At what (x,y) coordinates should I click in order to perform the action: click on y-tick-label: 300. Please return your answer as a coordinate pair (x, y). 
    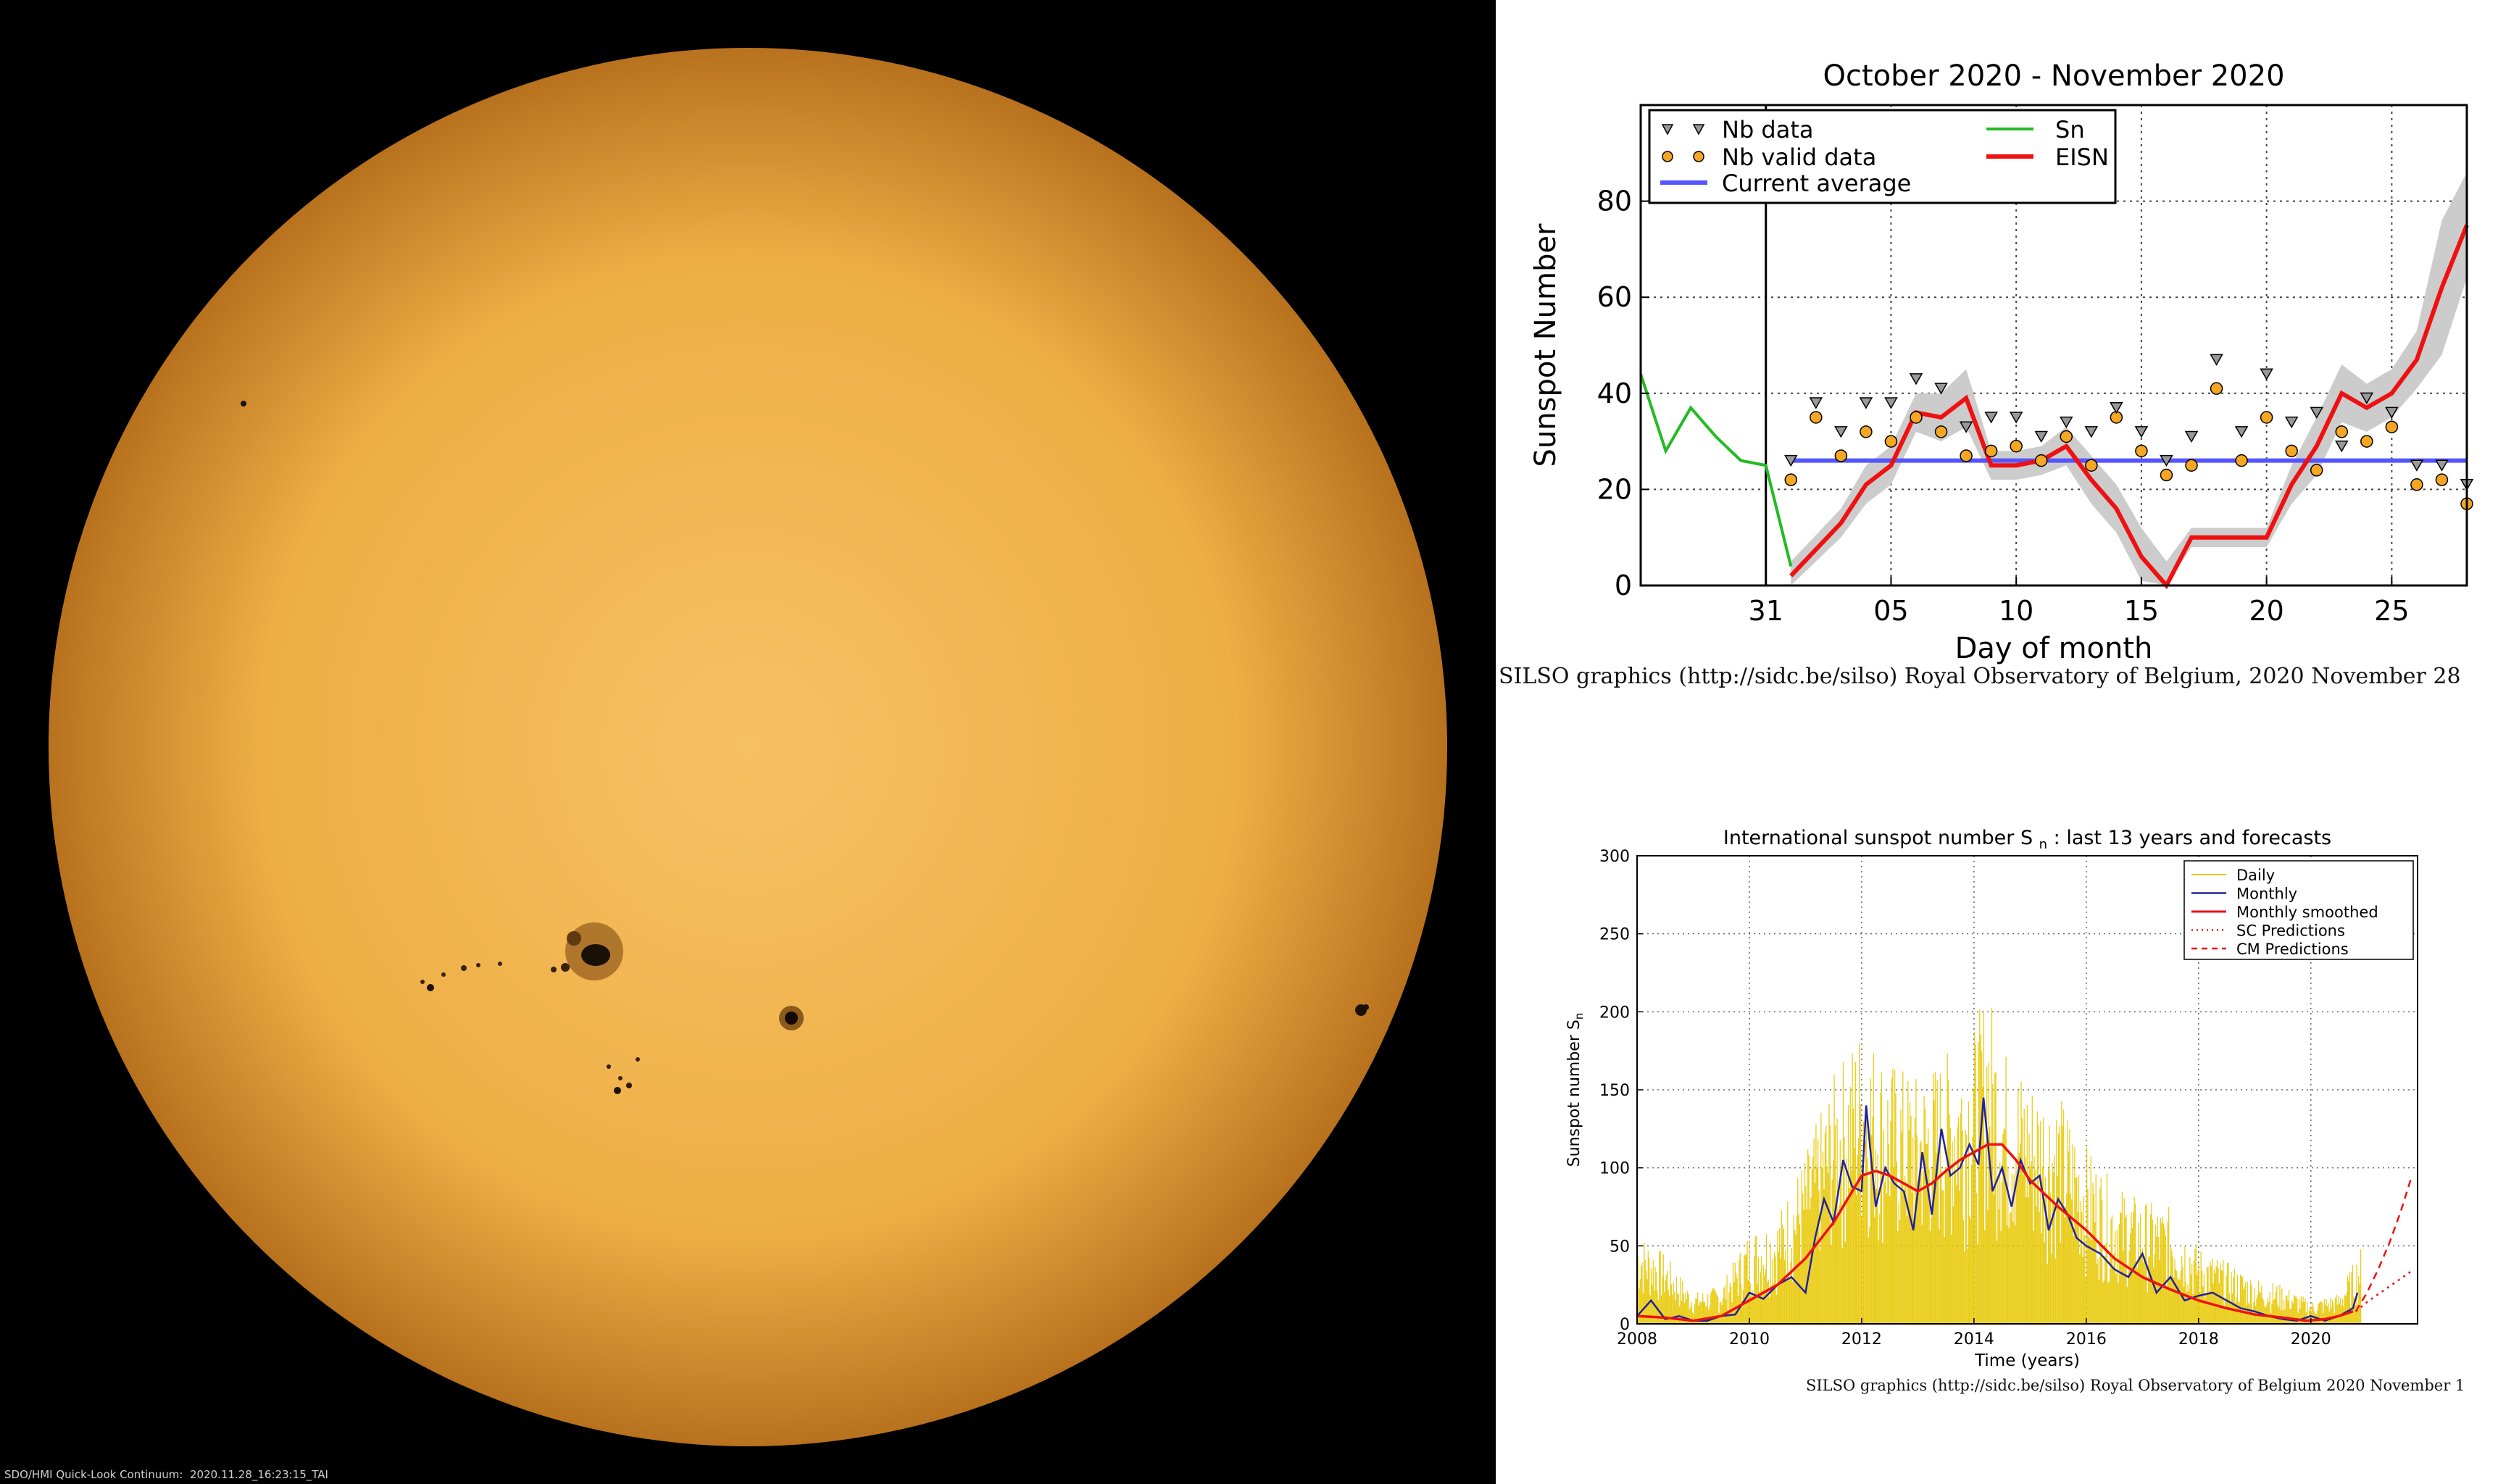
    Looking at the image, I should click on (1615, 857).